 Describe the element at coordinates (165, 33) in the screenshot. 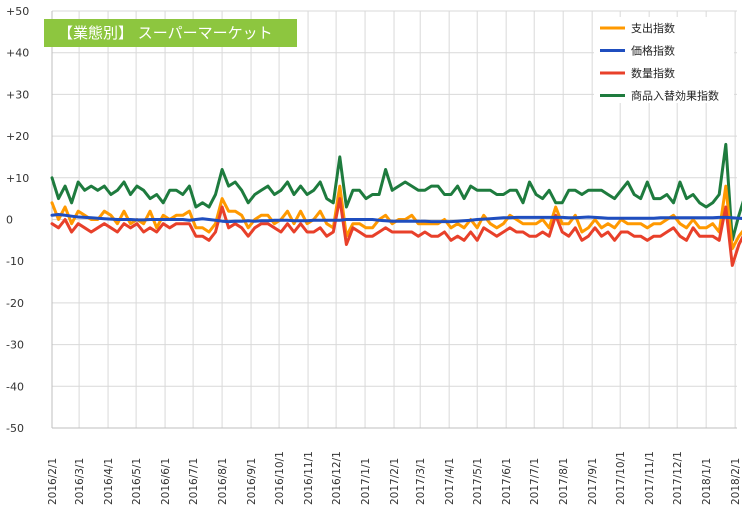

I see `chart-title: 【業態別】 スーパーマーケット` at that location.